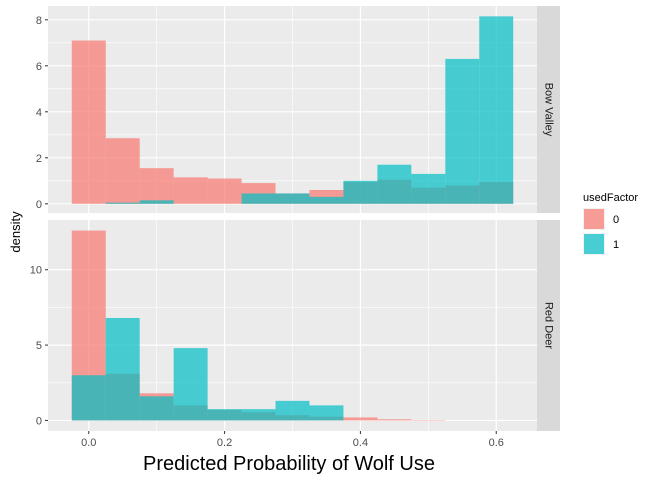 Image resolution: width=672 pixels, height=480 pixels. What do you see at coordinates (548, 218) in the screenshot?
I see `facet-strips: Bow Valley Red Deer` at bounding box center [548, 218].